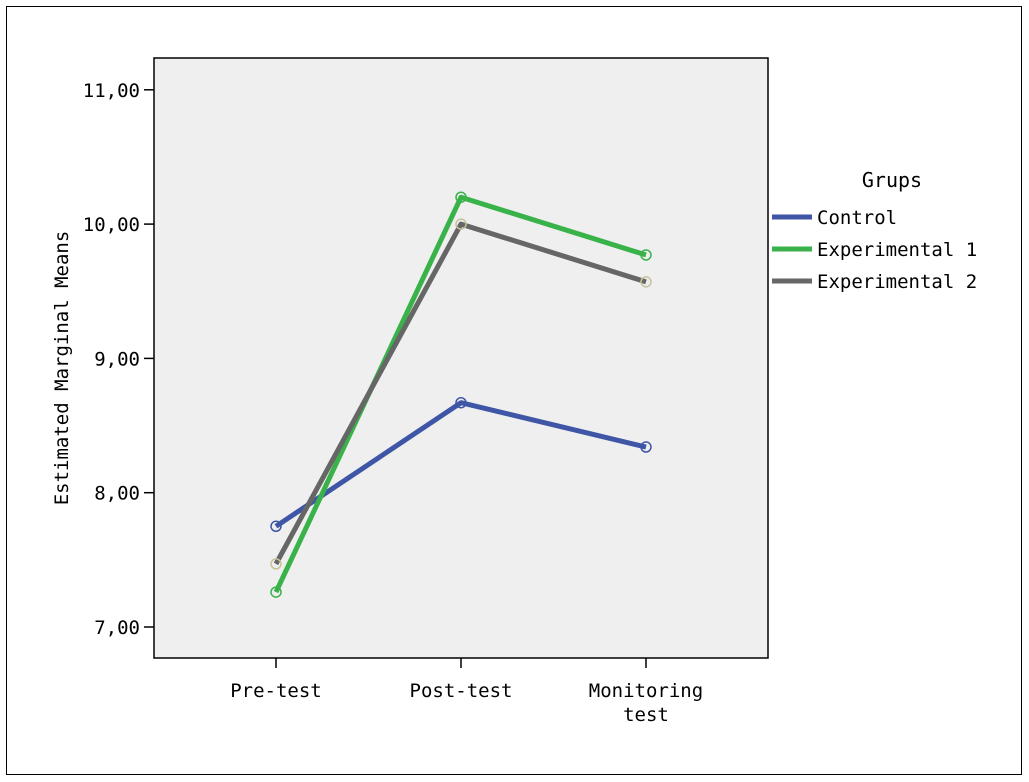 Image resolution: width=1029 pixels, height=782 pixels. I want to click on x-tick-label: Monitoring, so click(646, 691).